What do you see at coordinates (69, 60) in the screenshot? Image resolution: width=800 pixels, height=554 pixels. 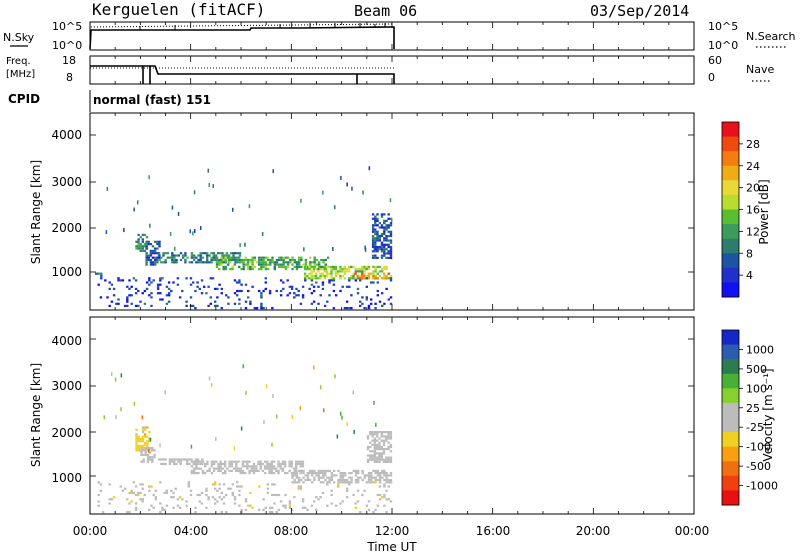 I see `freq-tick-top: 18` at bounding box center [69, 60].